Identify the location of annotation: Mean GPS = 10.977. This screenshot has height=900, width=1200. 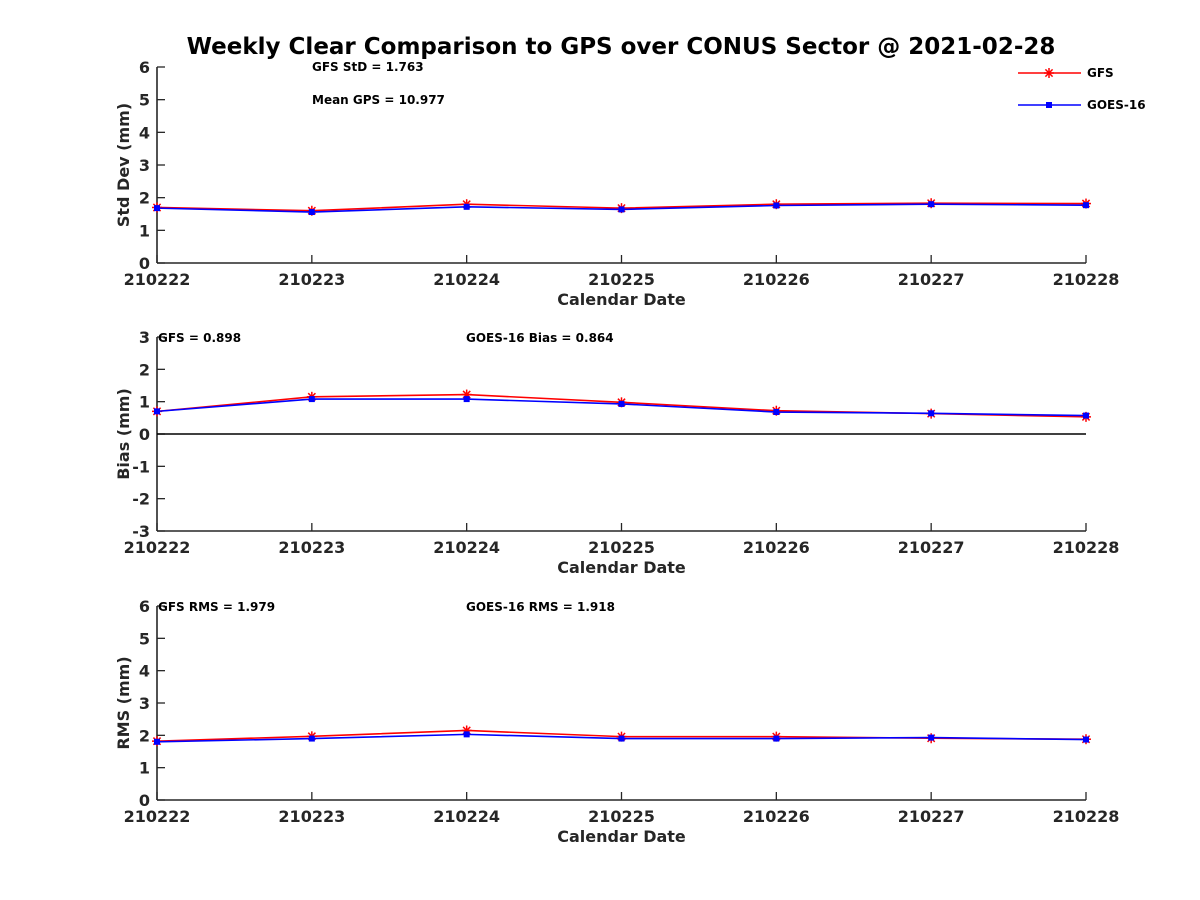
(378, 100).